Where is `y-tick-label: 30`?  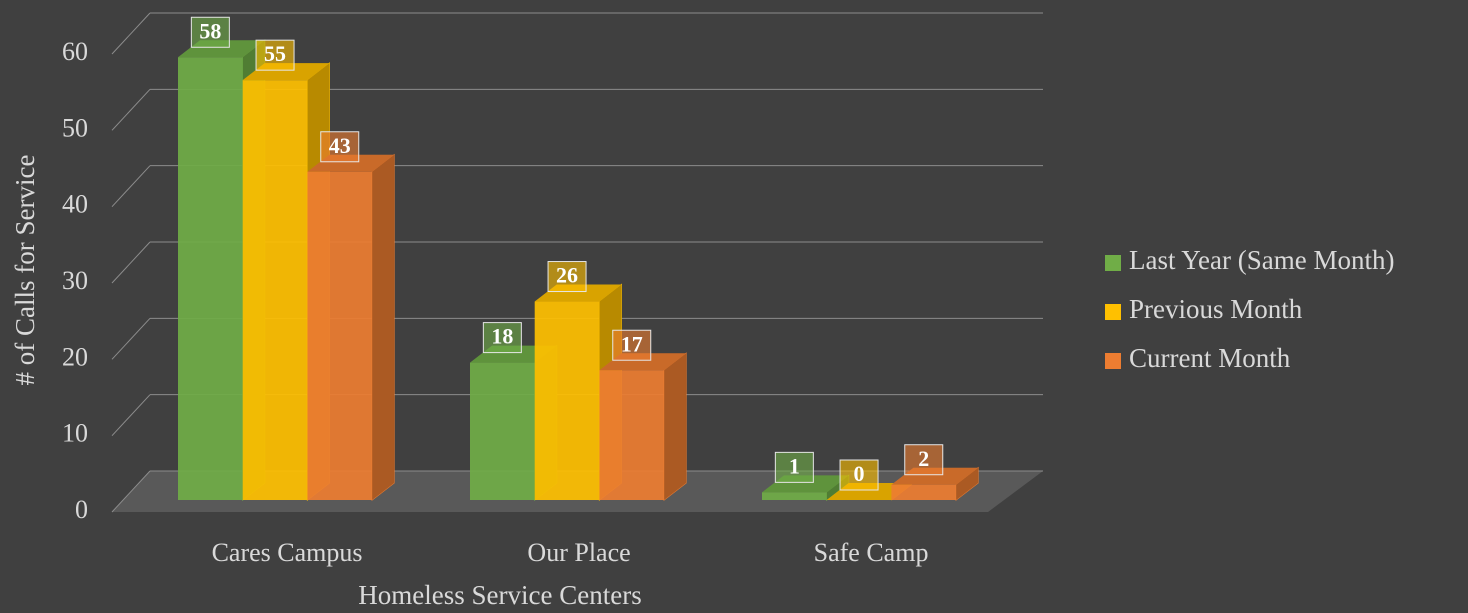
y-tick-label: 30 is located at coordinates (75, 280).